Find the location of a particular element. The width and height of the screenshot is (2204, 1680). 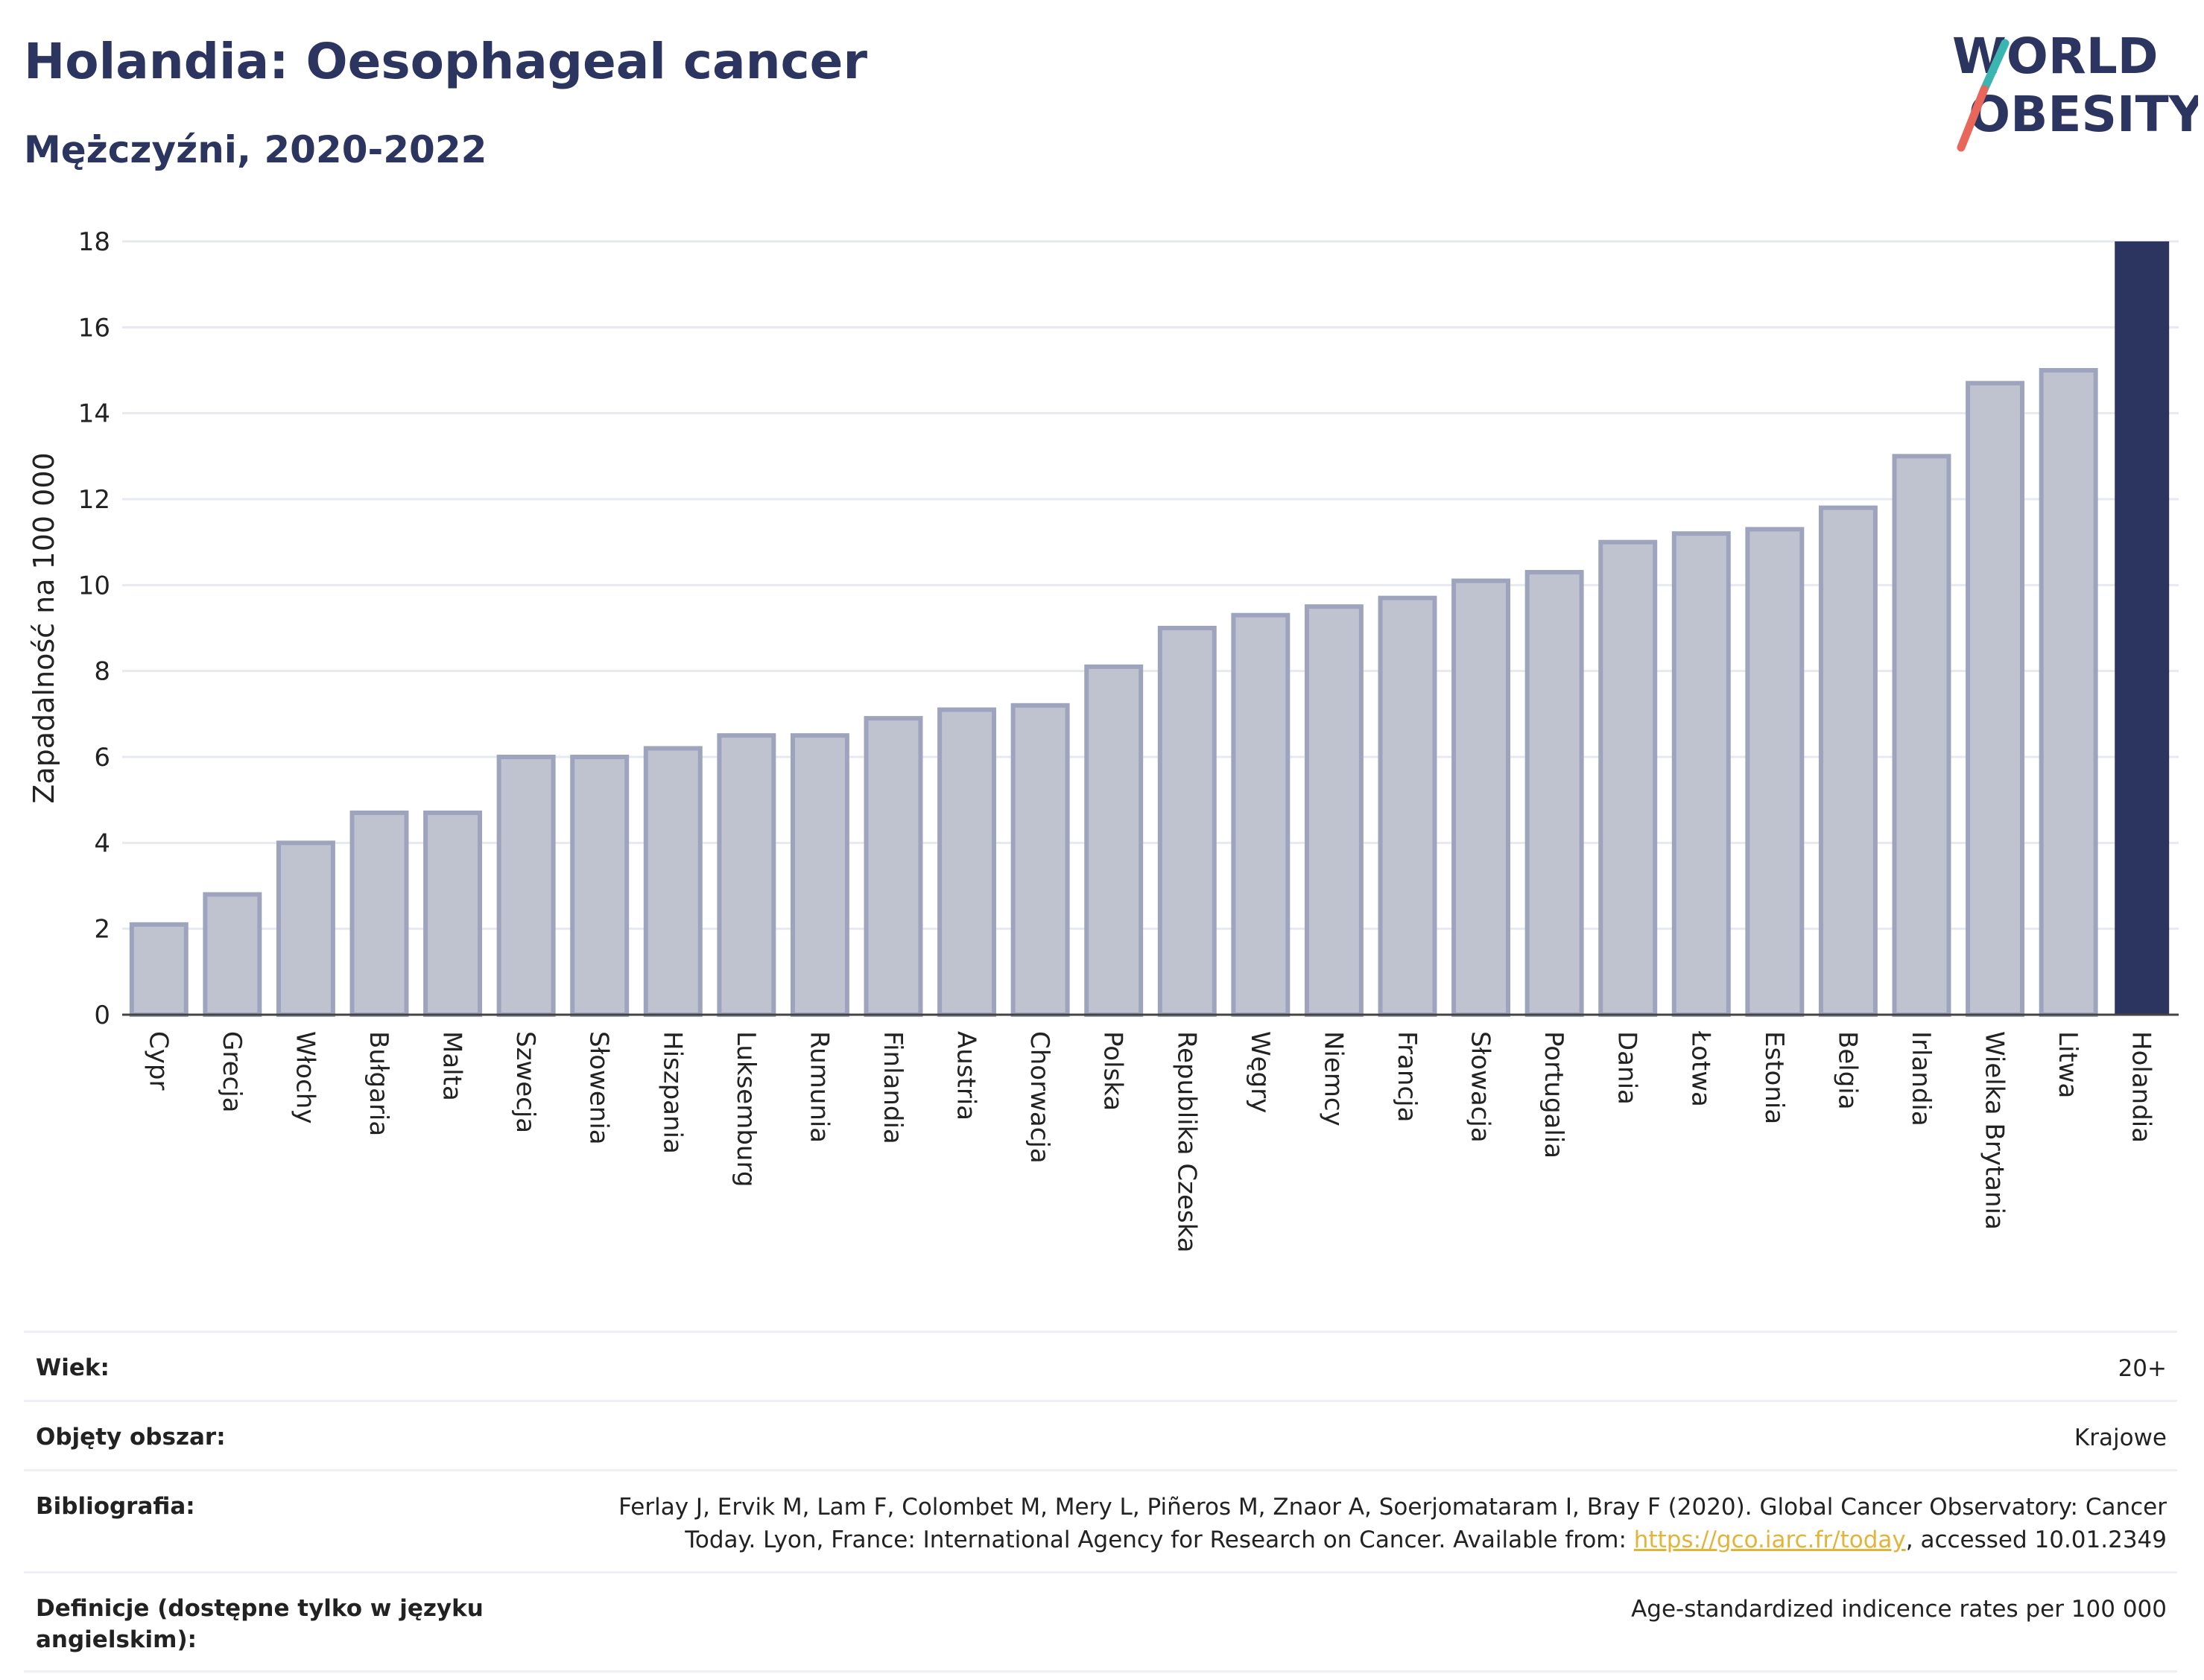

bar-włochy is located at coordinates (305, 928).